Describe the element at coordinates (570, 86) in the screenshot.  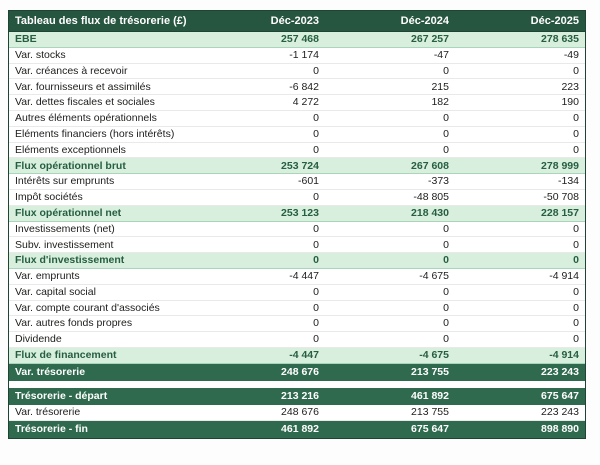
I see `cell-value: 223` at that location.